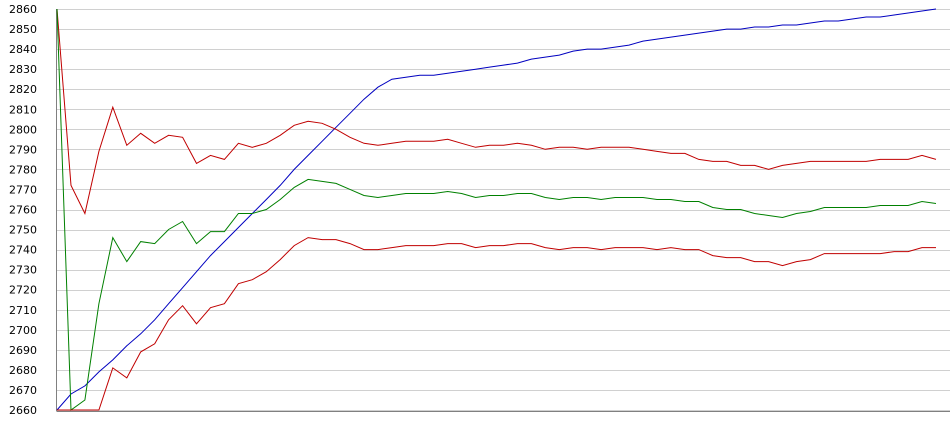  What do you see at coordinates (23, 129) in the screenshot?
I see `y-tick-label: 2800` at bounding box center [23, 129].